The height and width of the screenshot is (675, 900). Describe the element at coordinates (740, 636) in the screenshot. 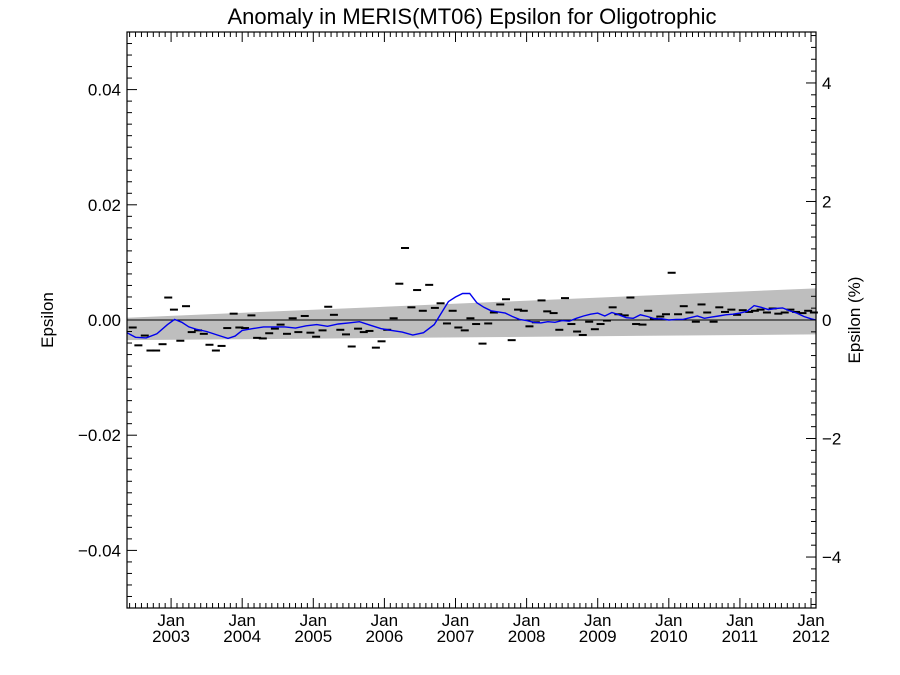

I see `x-tick-year-label: 2011` at that location.